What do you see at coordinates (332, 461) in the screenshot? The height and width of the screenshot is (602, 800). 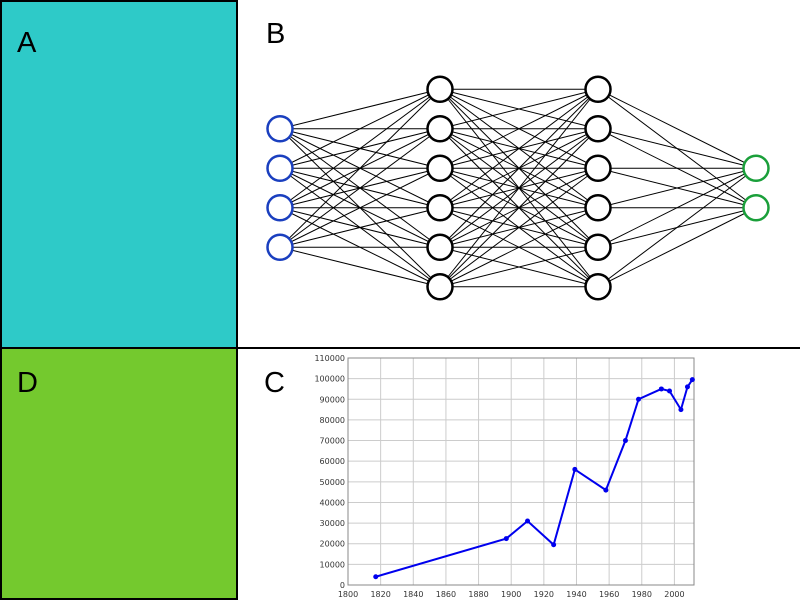 I see `y-tick-label: 60000` at bounding box center [332, 461].